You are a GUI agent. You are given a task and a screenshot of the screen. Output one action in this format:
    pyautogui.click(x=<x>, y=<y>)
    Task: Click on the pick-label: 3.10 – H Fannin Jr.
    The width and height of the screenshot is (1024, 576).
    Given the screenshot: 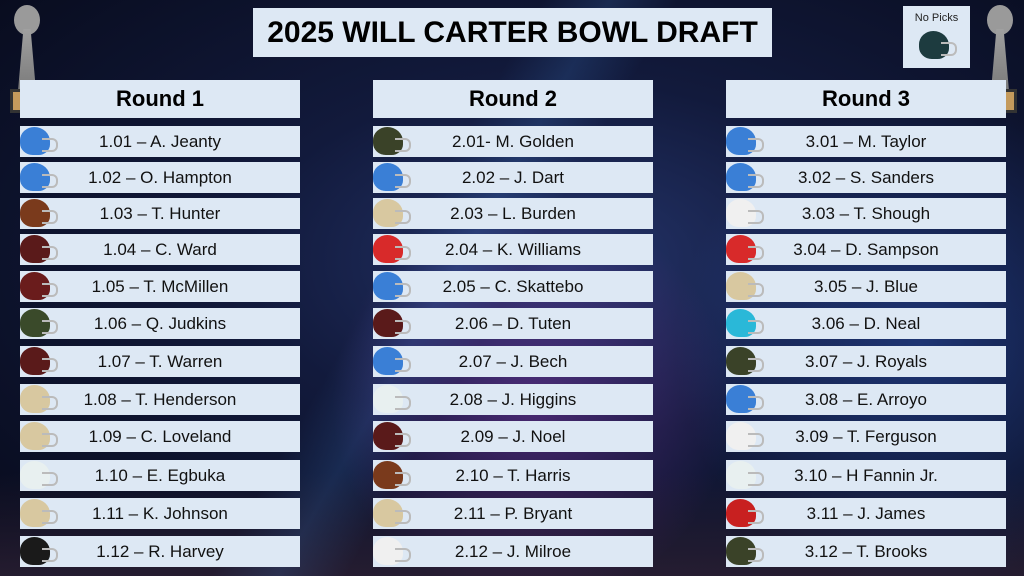 What is the action you would take?
    pyautogui.click(x=866, y=475)
    